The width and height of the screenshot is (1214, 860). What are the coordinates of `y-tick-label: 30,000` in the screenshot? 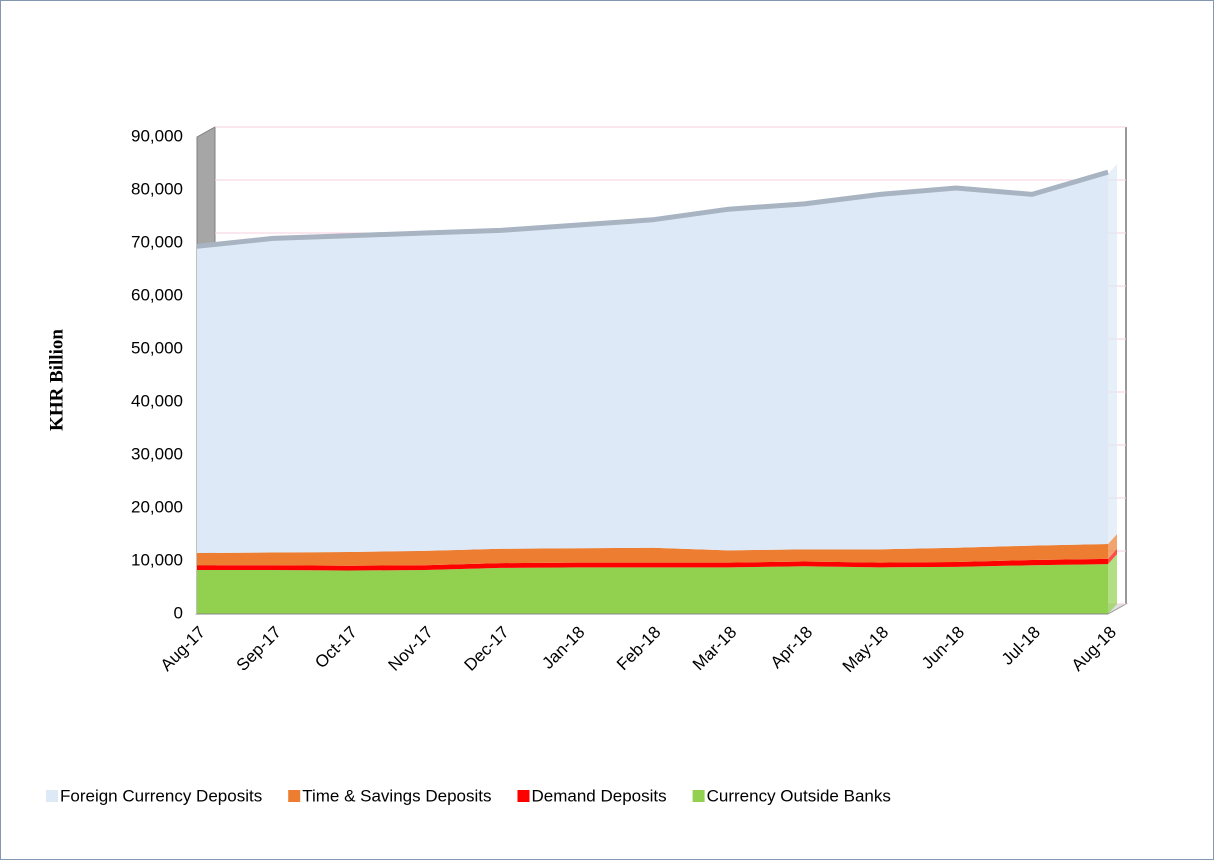 It's located at (157, 453).